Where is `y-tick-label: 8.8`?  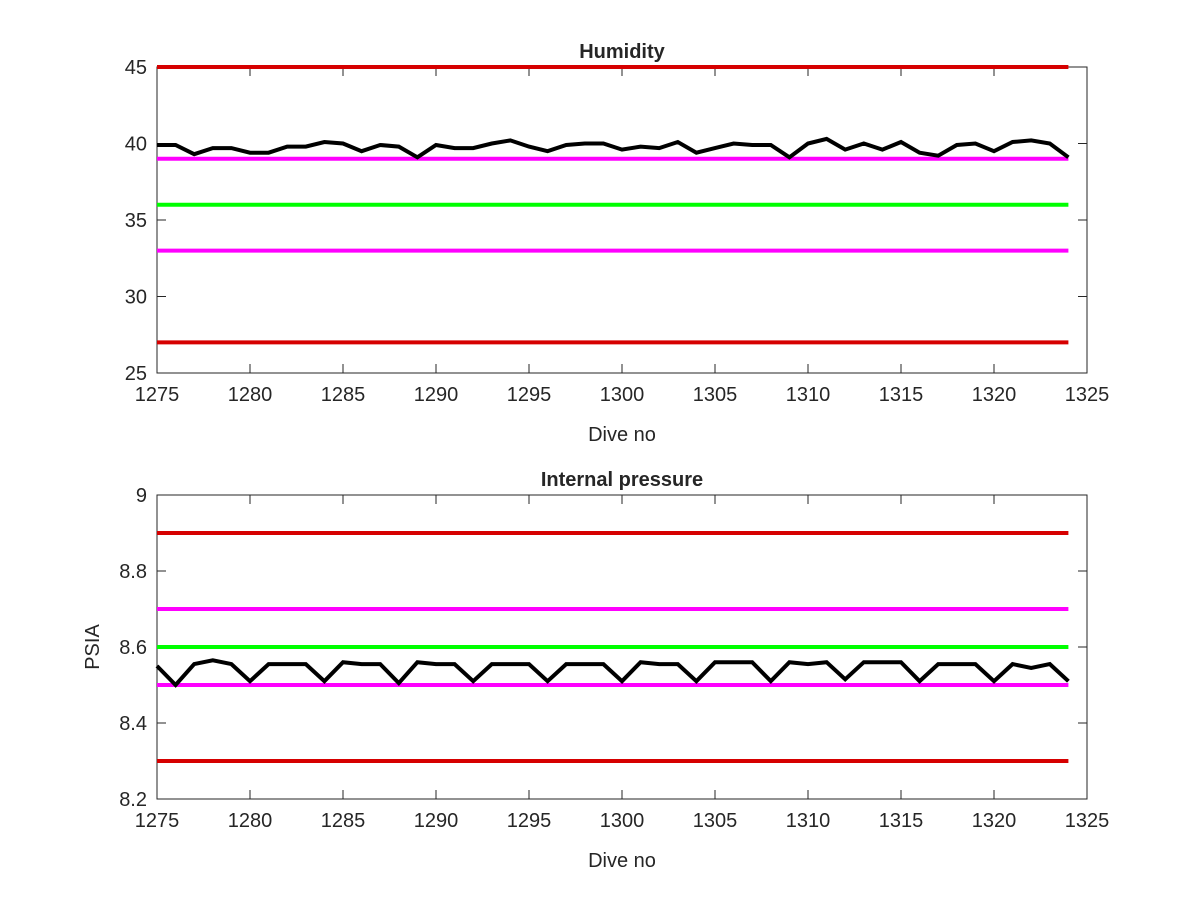 y-tick-label: 8.8 is located at coordinates (133, 572).